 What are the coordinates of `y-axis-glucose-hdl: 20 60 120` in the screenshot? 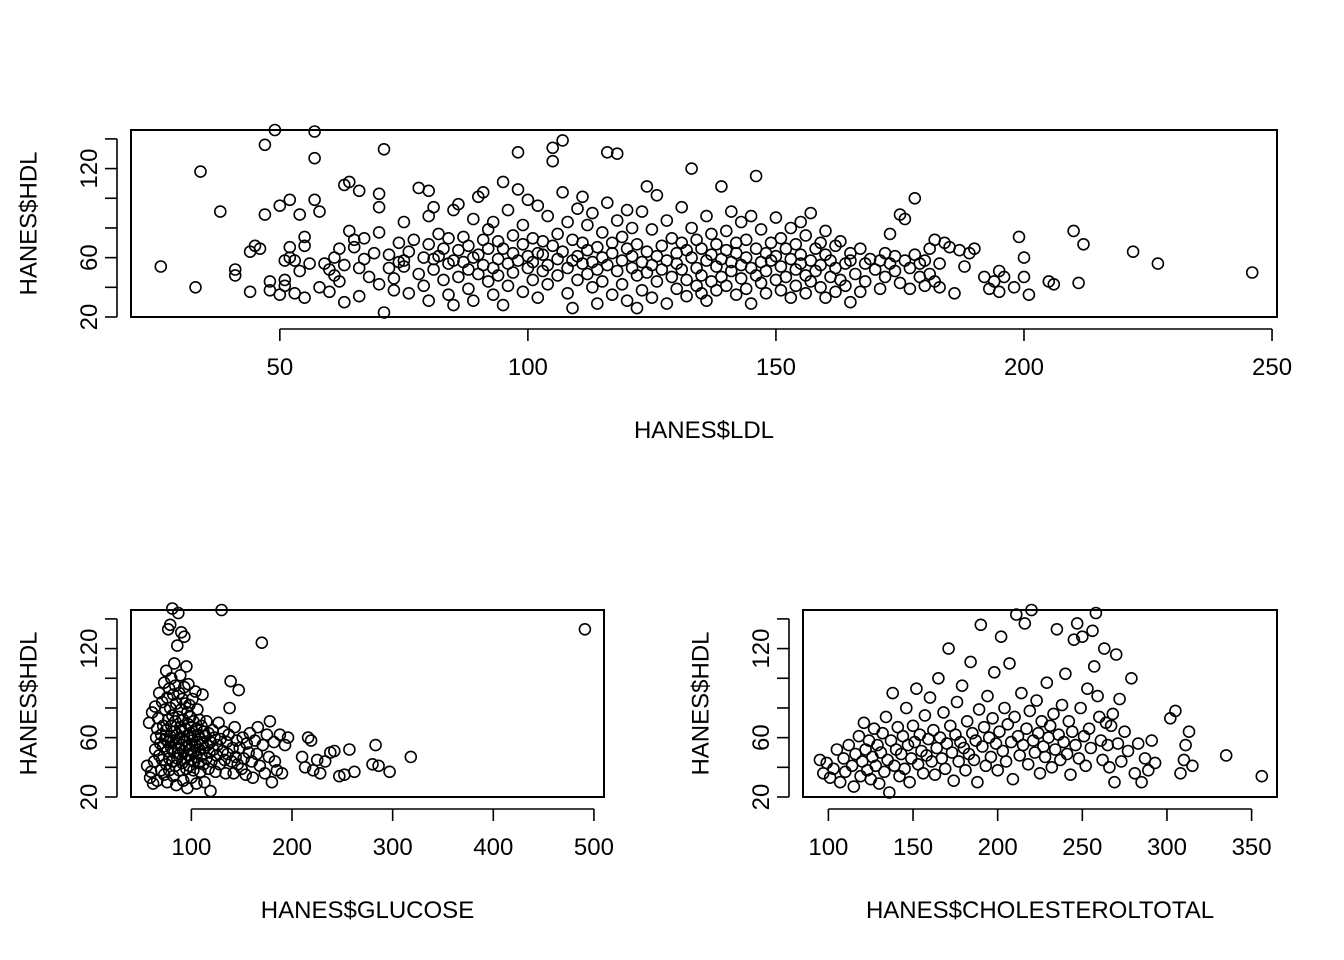 It's located at (97, 714).